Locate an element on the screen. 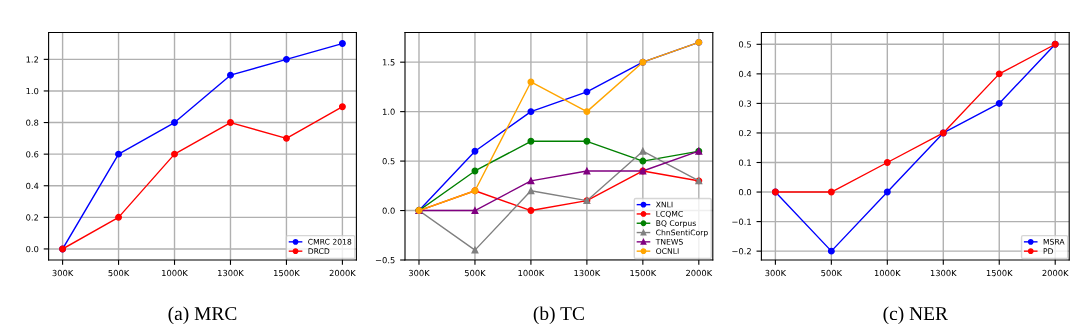 Image resolution: width=1080 pixels, height=325 pixels. text: (c) NER is located at coordinates (915, 315).